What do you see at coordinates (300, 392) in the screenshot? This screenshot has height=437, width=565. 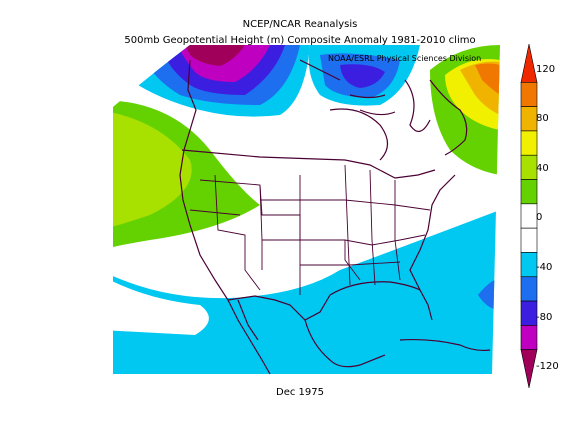 I see `date-label: Dec 1975` at bounding box center [300, 392].